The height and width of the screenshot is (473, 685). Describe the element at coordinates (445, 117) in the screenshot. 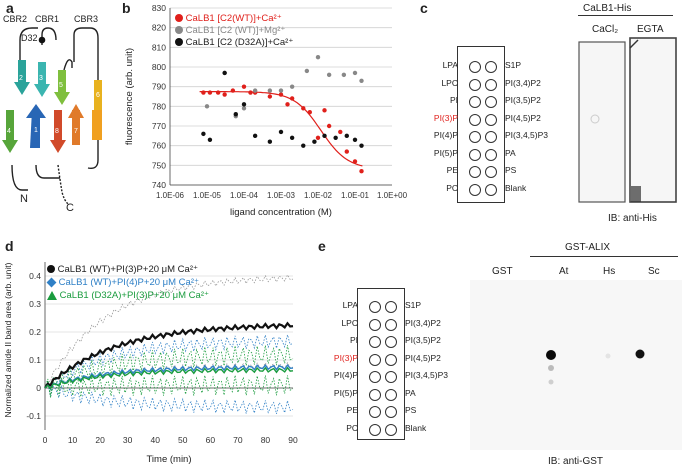

I see `lipid-label-pi3p: PI(3)P` at that location.